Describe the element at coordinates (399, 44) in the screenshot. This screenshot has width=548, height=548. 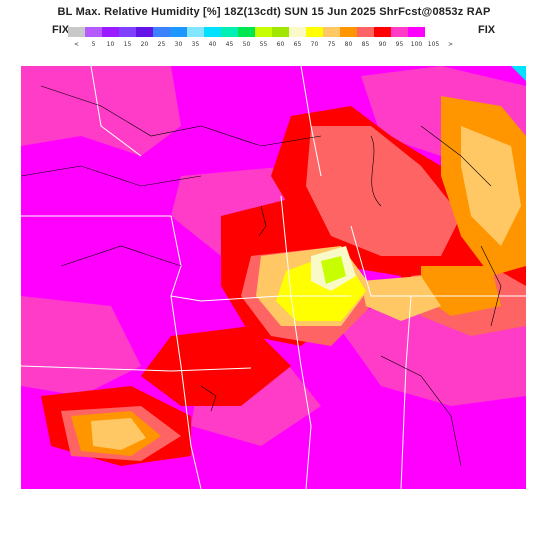
I see `legend-tick-label: 95` at that location.